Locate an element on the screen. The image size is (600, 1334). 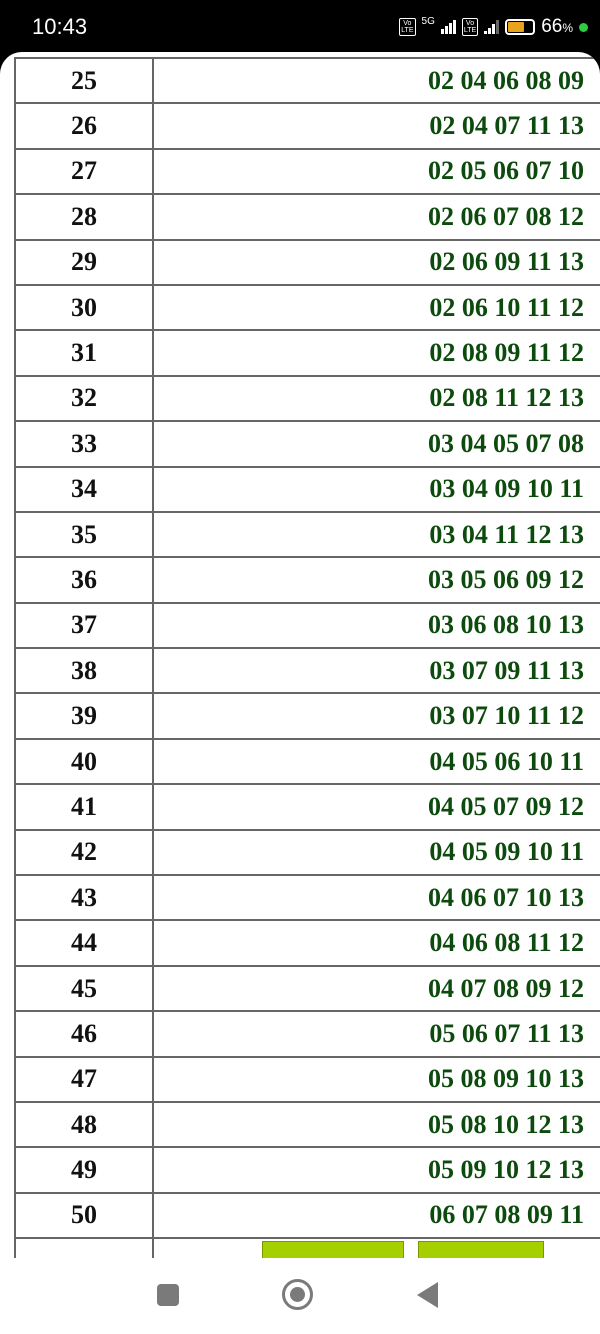
table-row: 43 04 06 07 10 13 is located at coordinates (307, 898).